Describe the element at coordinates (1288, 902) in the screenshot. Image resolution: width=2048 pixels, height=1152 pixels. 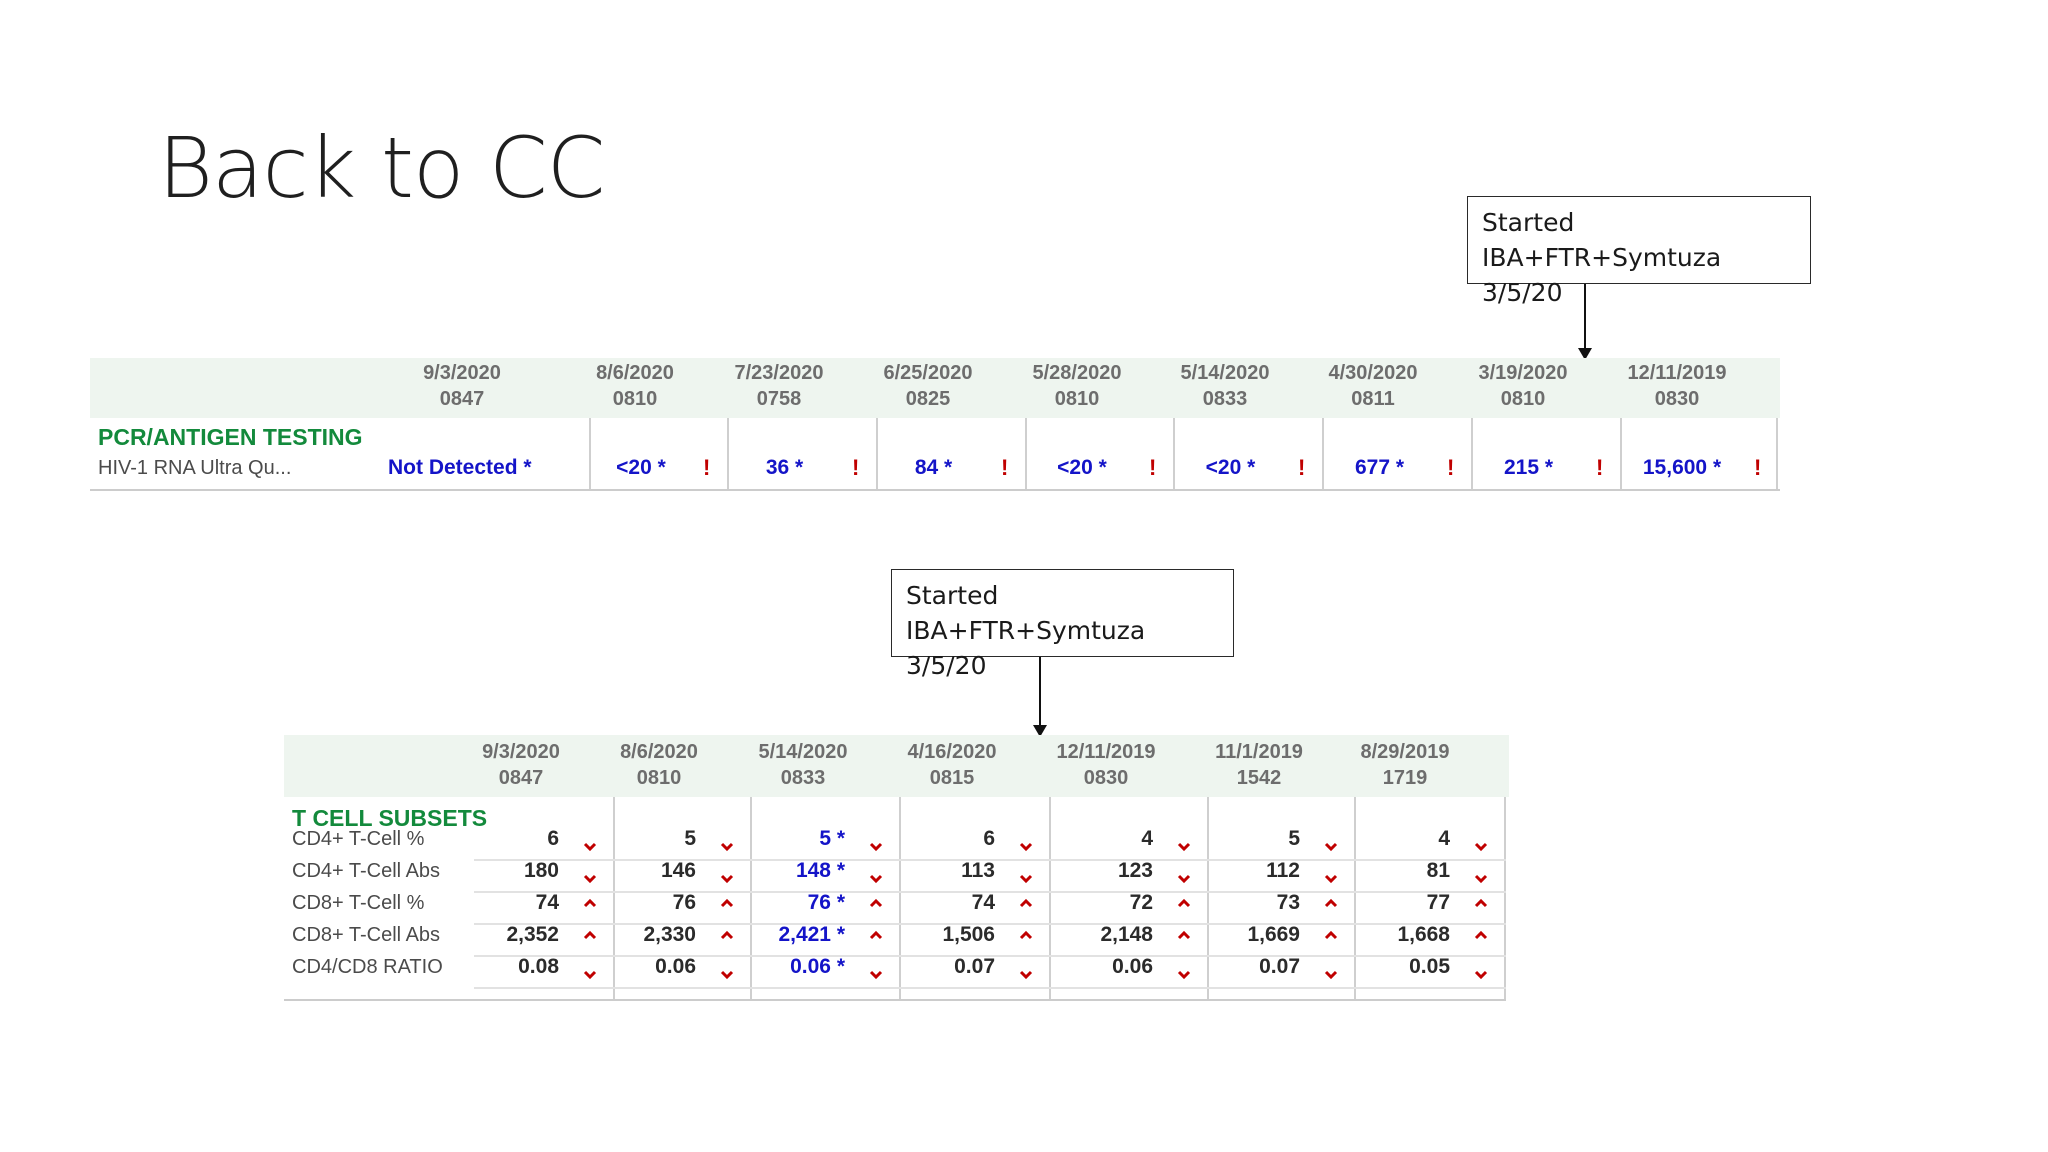
I see `tcell-value: 73` at that location.